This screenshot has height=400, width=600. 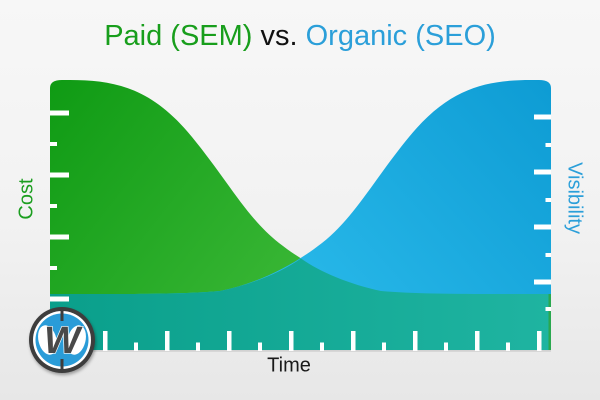 I want to click on logo-top-notch, so click(x=62, y=315).